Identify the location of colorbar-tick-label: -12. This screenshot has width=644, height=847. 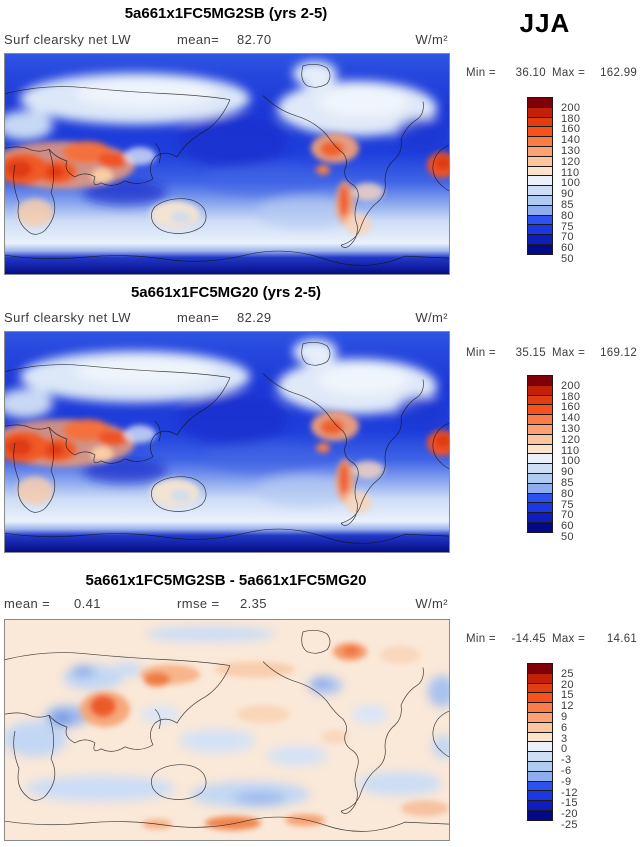
(569, 792).